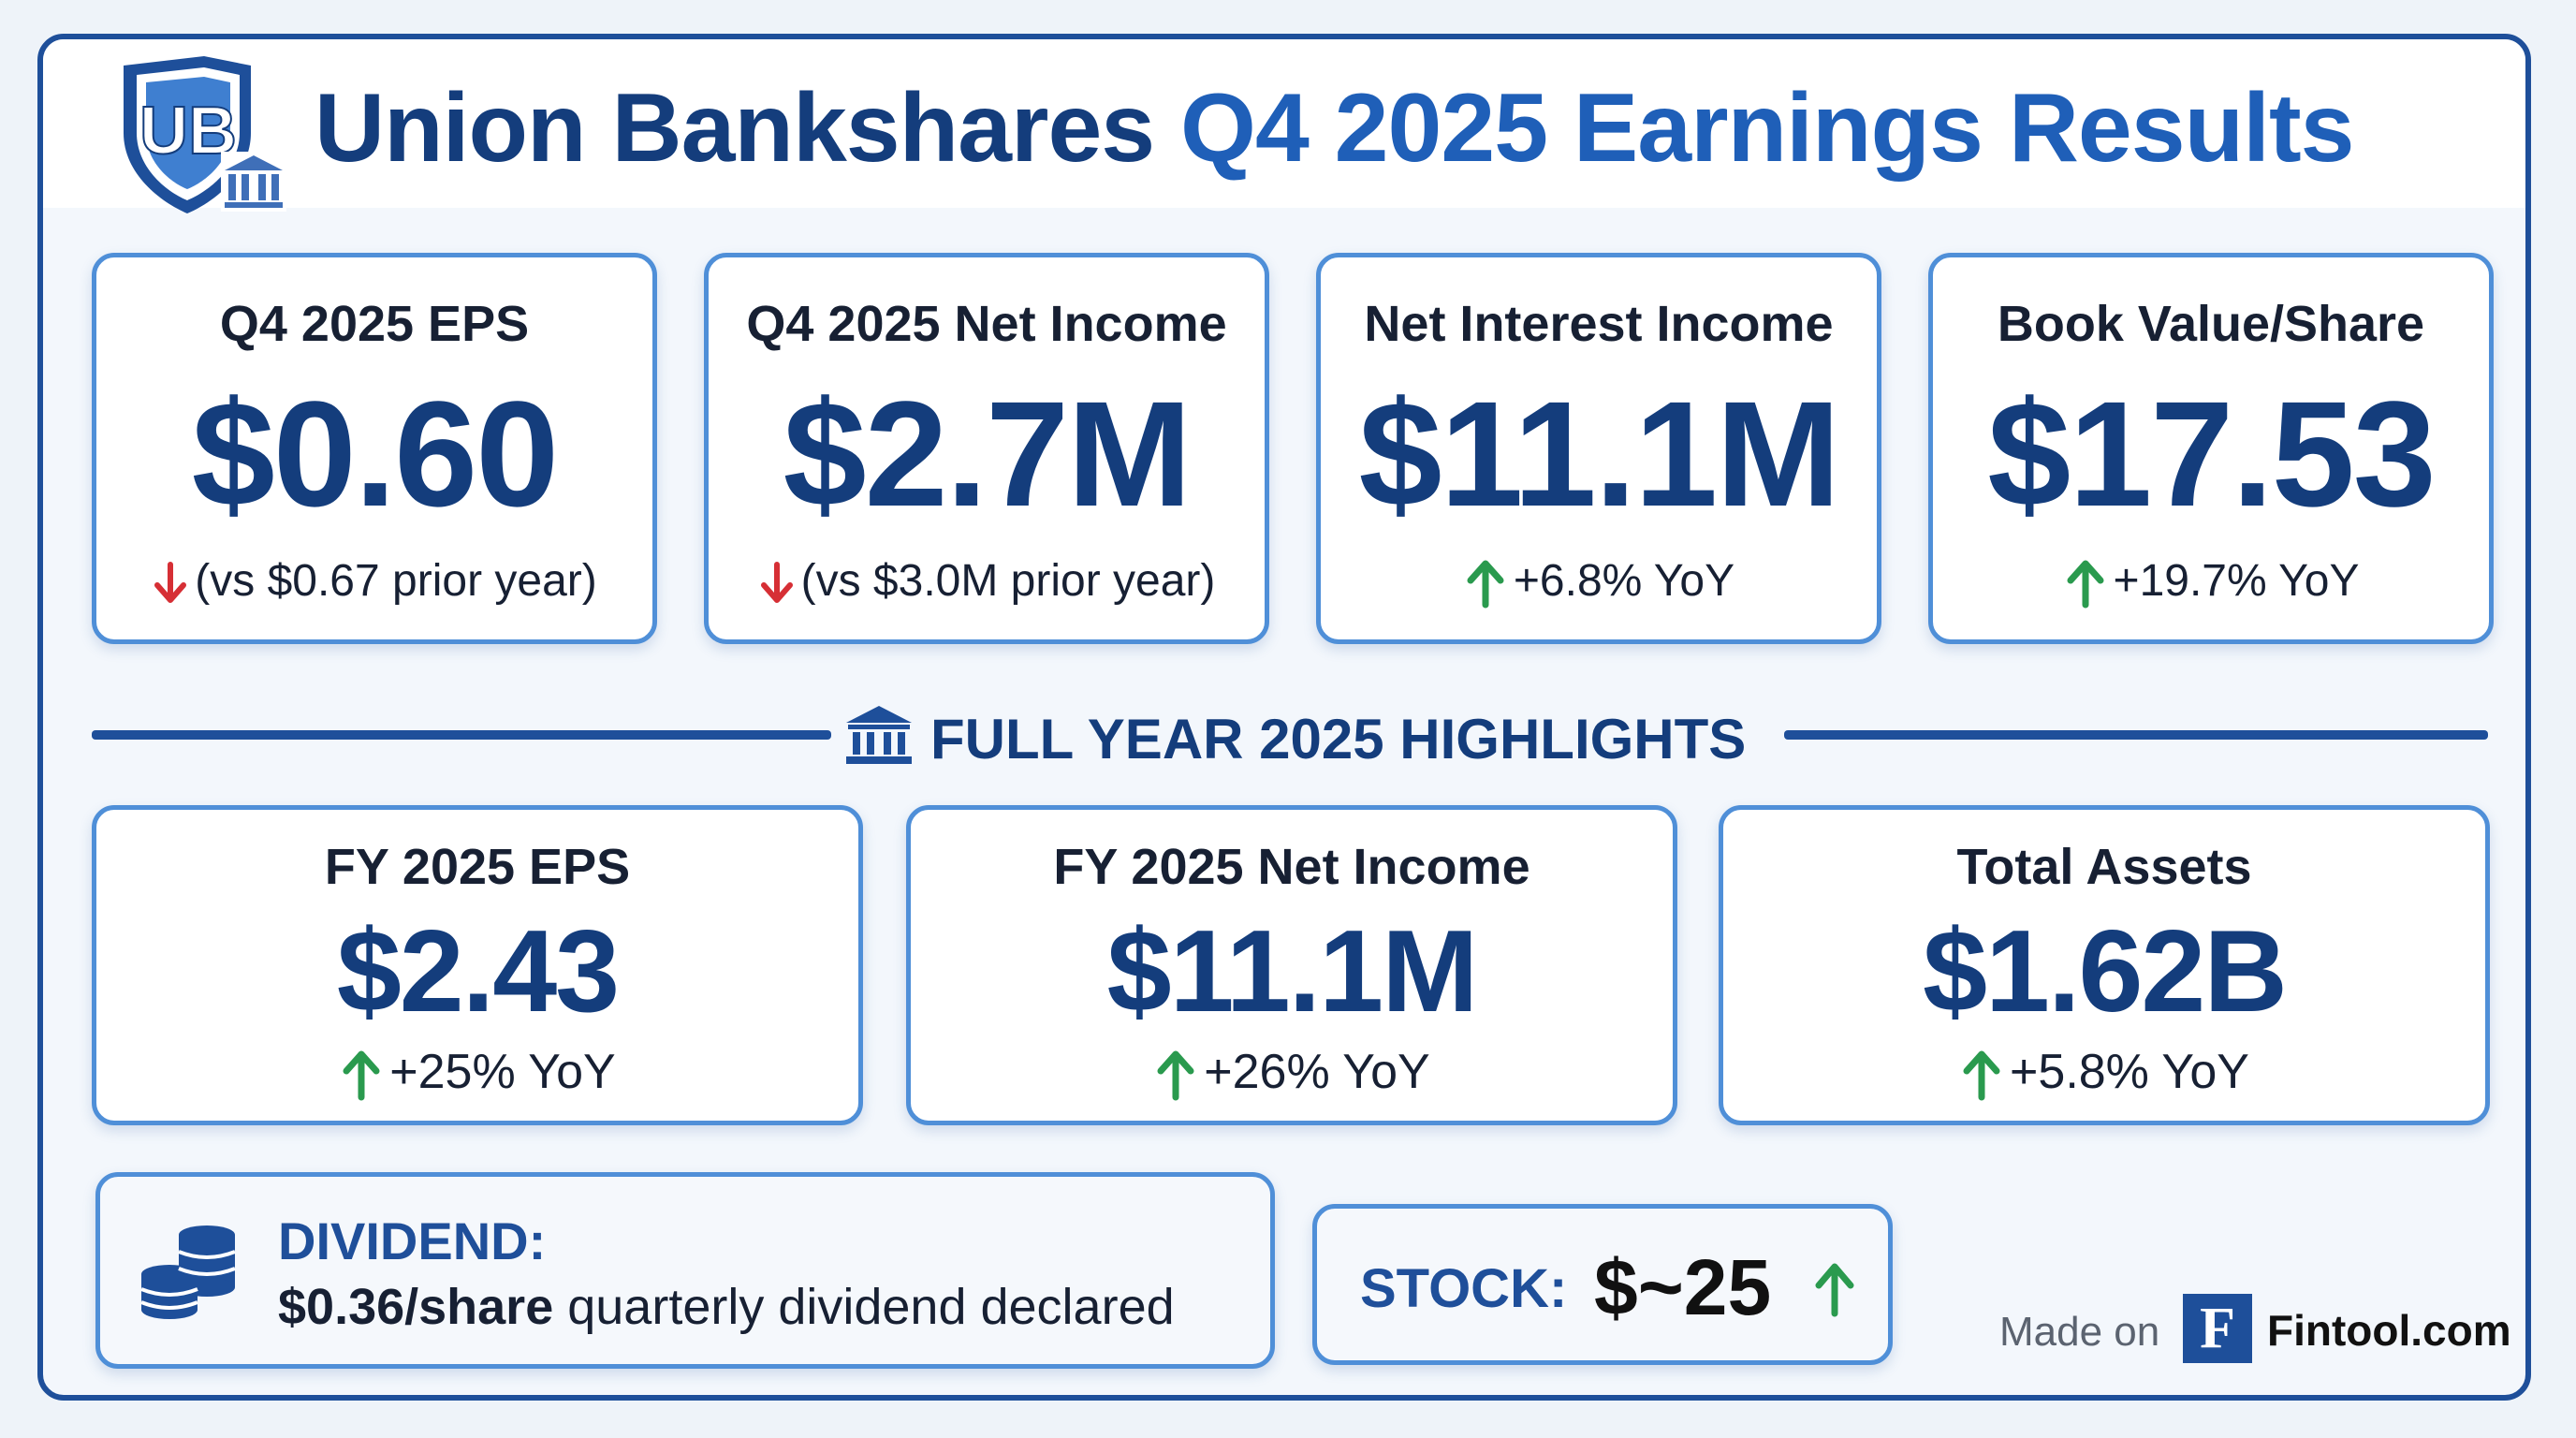 The image size is (2576, 1438). What do you see at coordinates (1599, 324) in the screenshot?
I see `card-label: Net Interest Income` at bounding box center [1599, 324].